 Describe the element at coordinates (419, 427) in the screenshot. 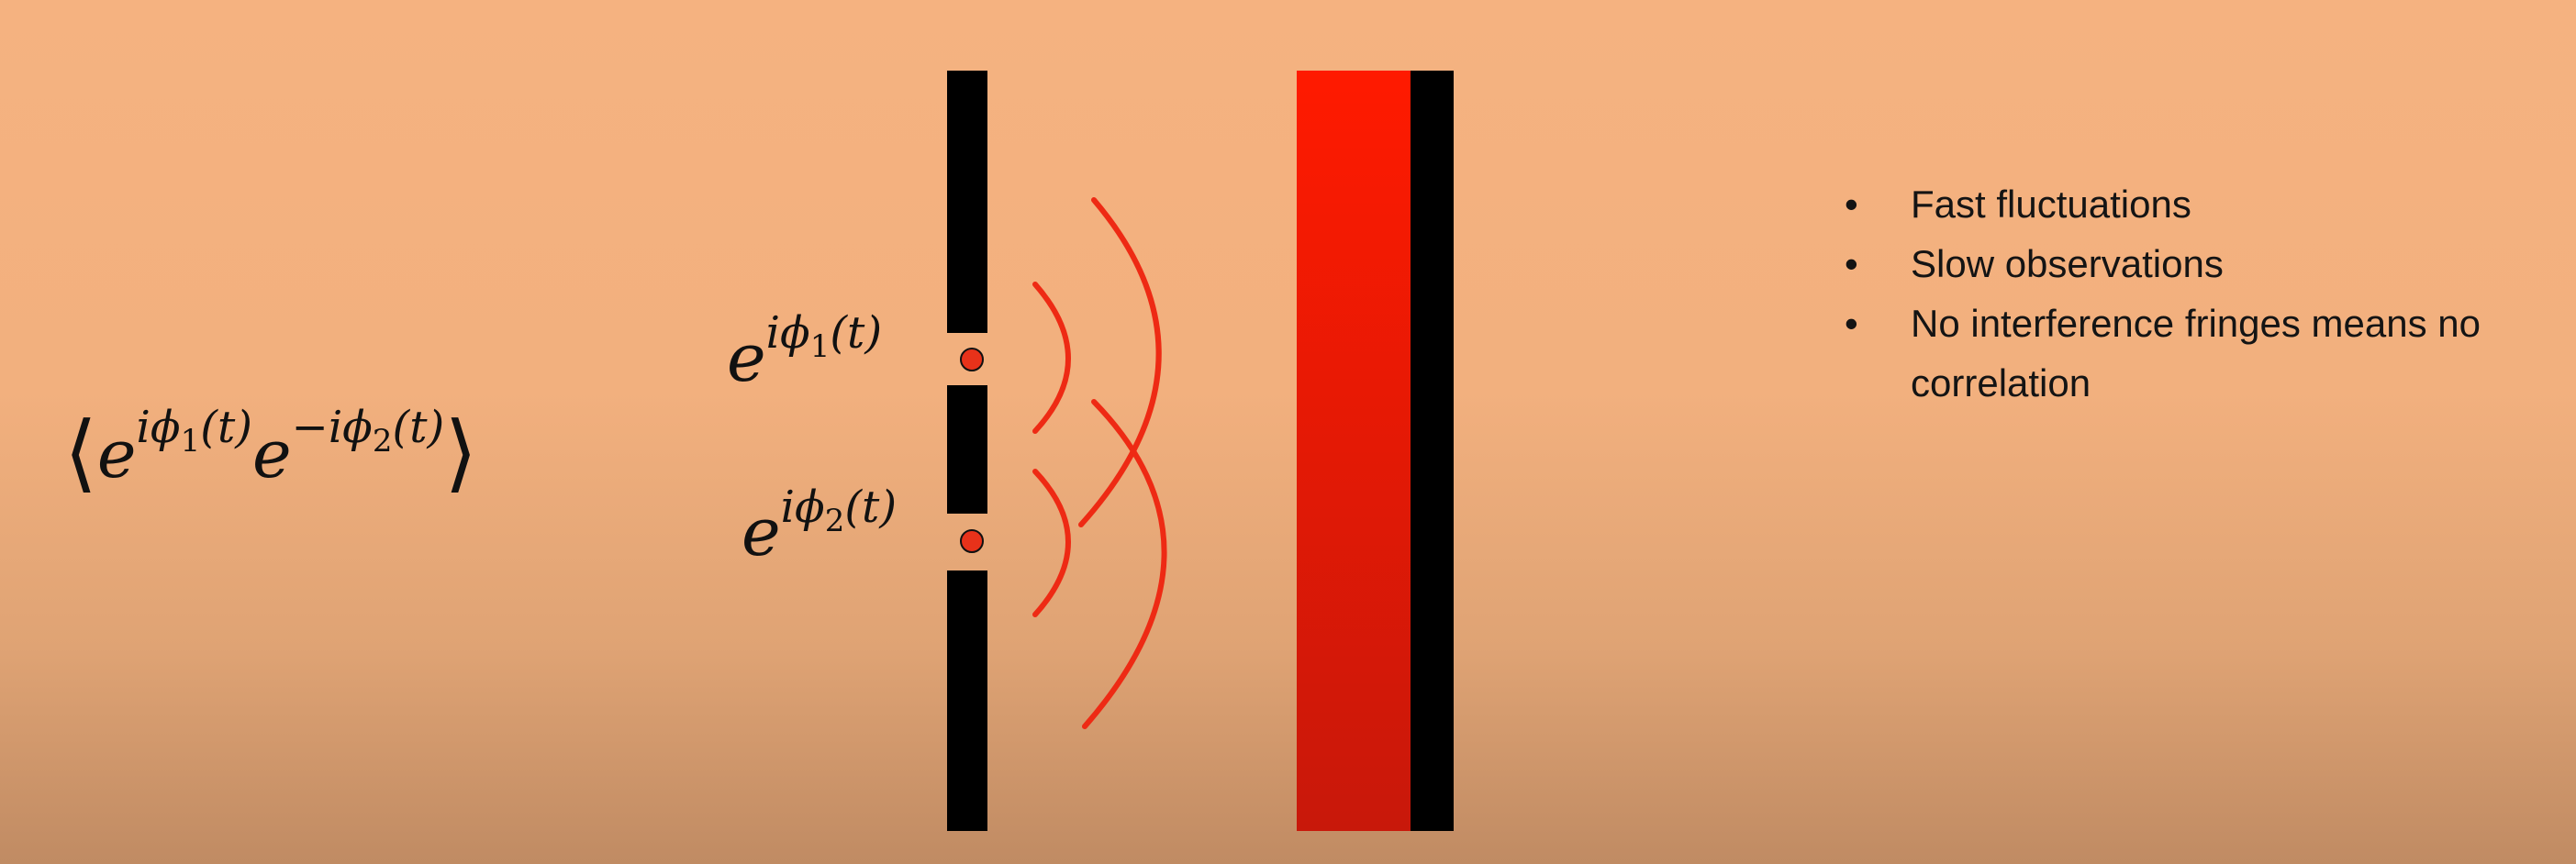

I see `exponent-2-t: (t)` at that location.